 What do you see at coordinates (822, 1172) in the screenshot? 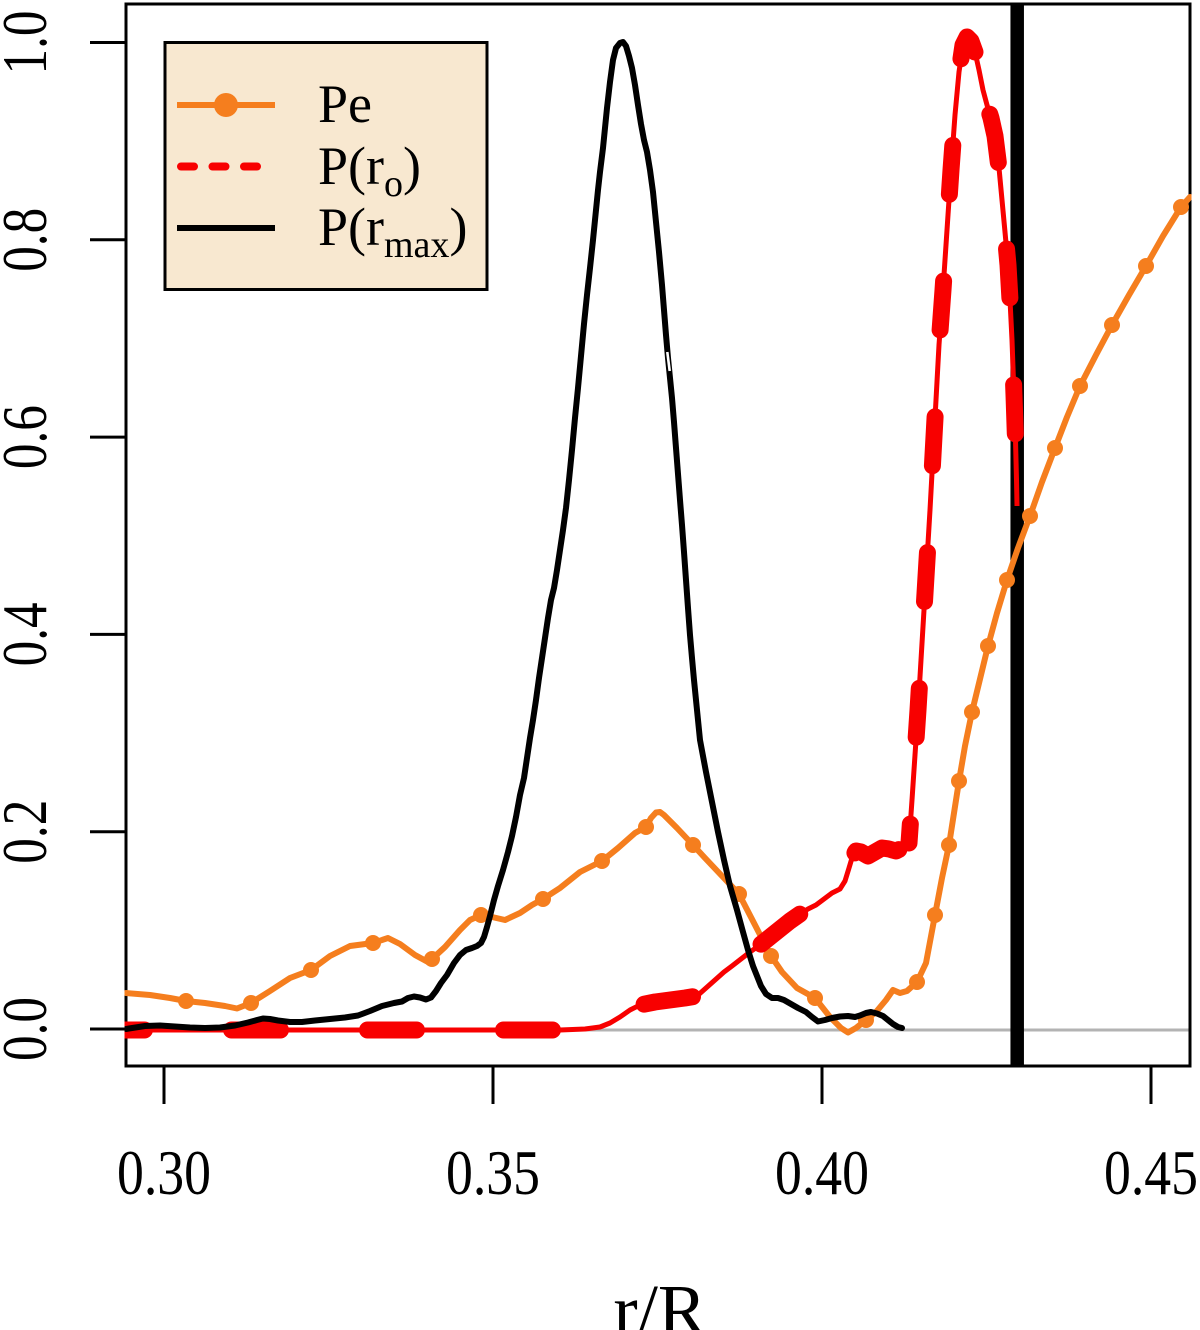
I see `svg-text: 0.40` at bounding box center [822, 1172].